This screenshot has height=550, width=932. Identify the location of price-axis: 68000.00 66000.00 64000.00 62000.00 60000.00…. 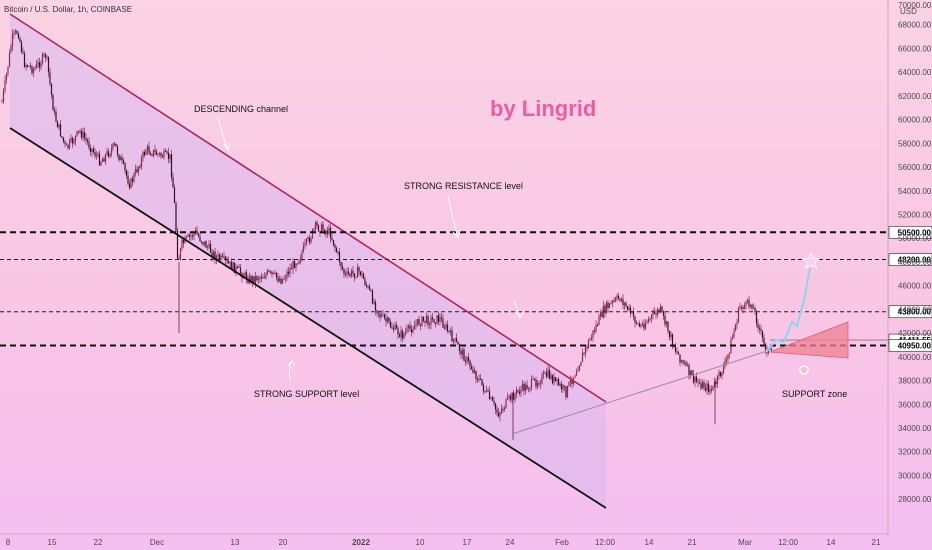
(915, 252).